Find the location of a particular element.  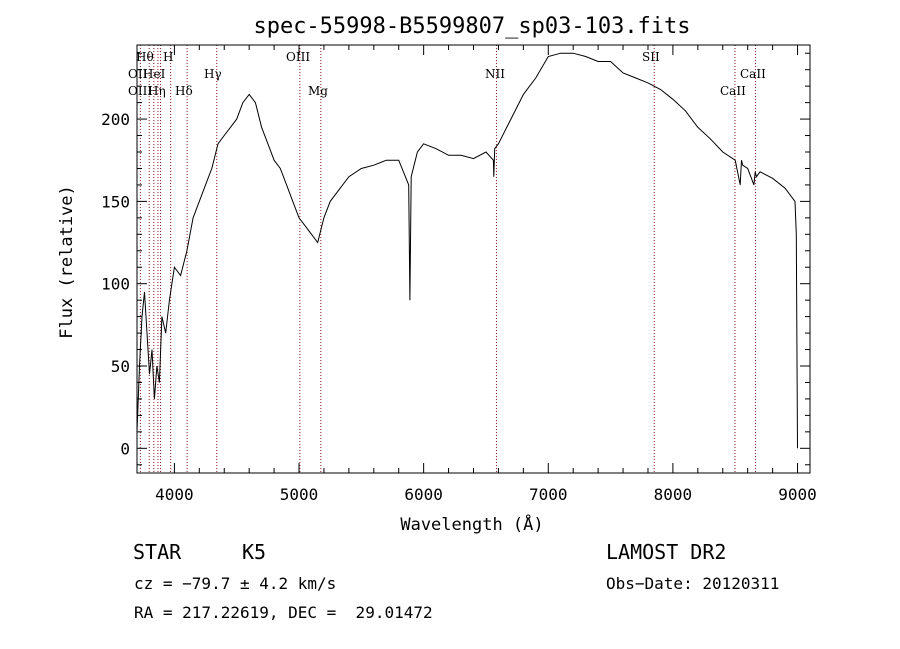

x-tick-label: 8000 is located at coordinates (673, 494).